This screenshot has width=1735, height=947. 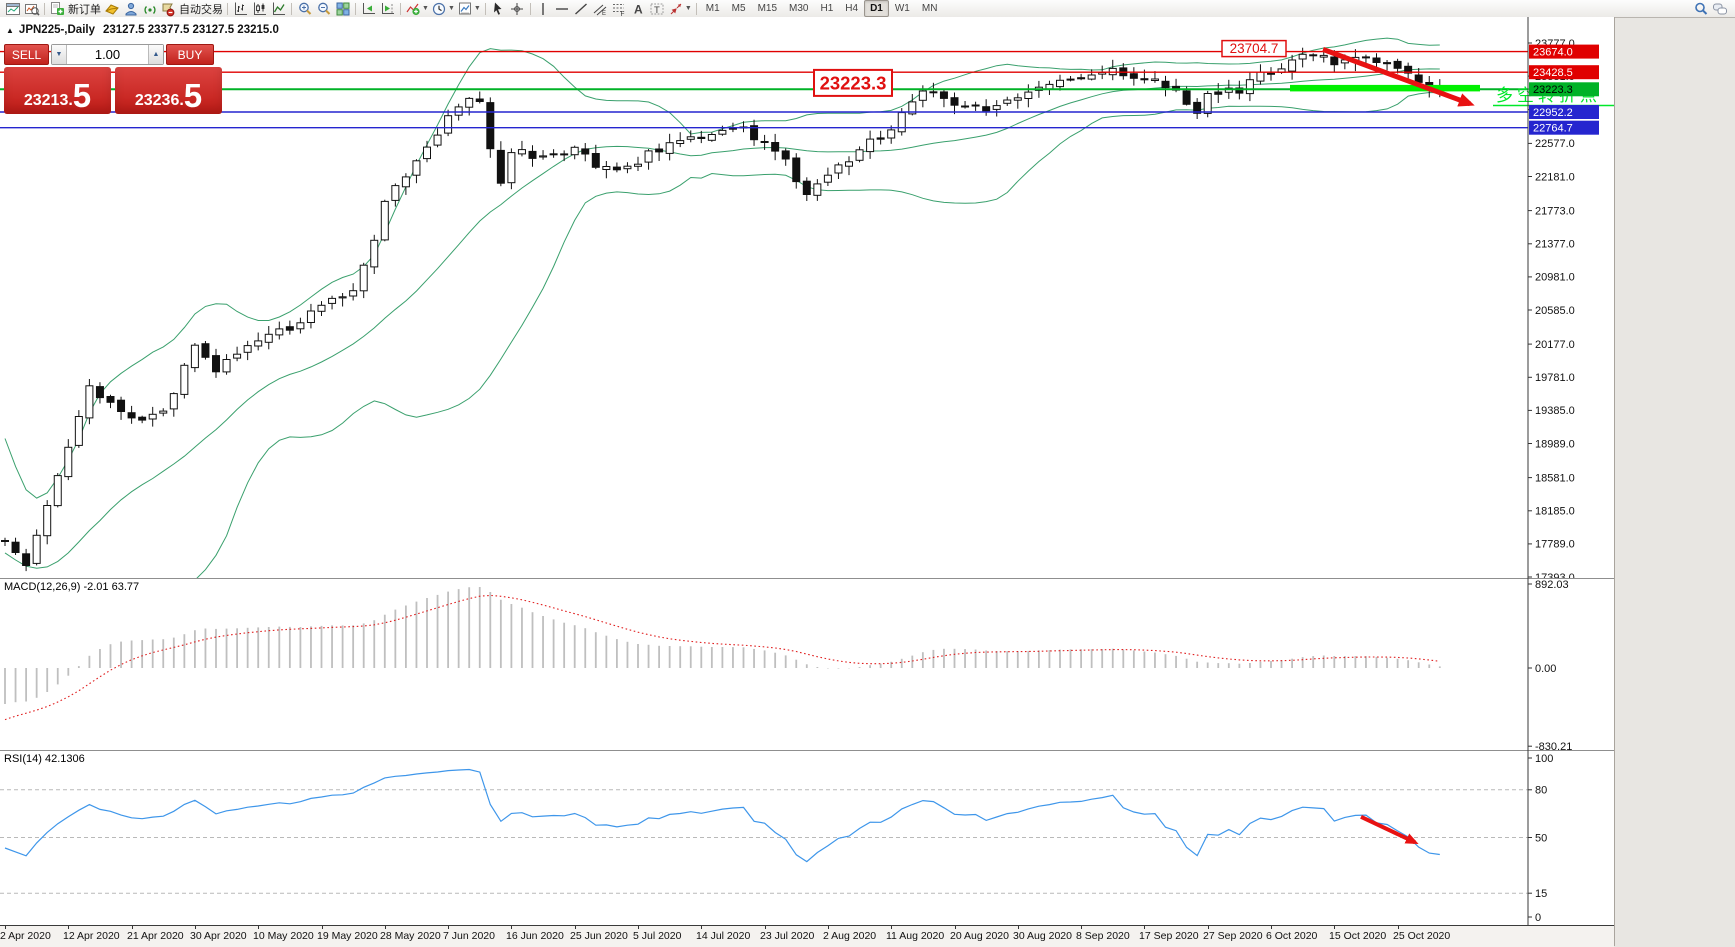 I want to click on indicators-button: ▼, so click(x=417, y=8).